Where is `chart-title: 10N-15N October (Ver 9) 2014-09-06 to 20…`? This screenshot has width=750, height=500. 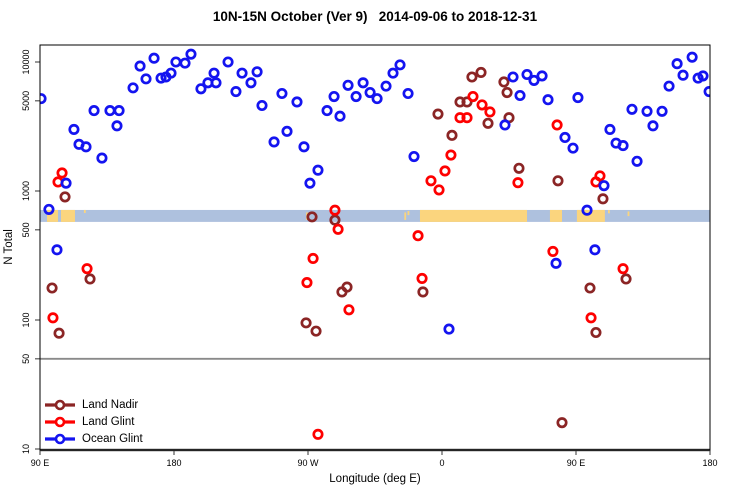
chart-title: 10N-15N October (Ver 9) 2014-09-06 to 20… is located at coordinates (375, 16).